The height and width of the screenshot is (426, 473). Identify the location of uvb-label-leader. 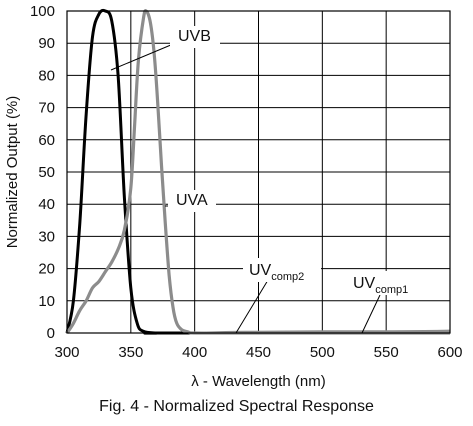
(144, 56).